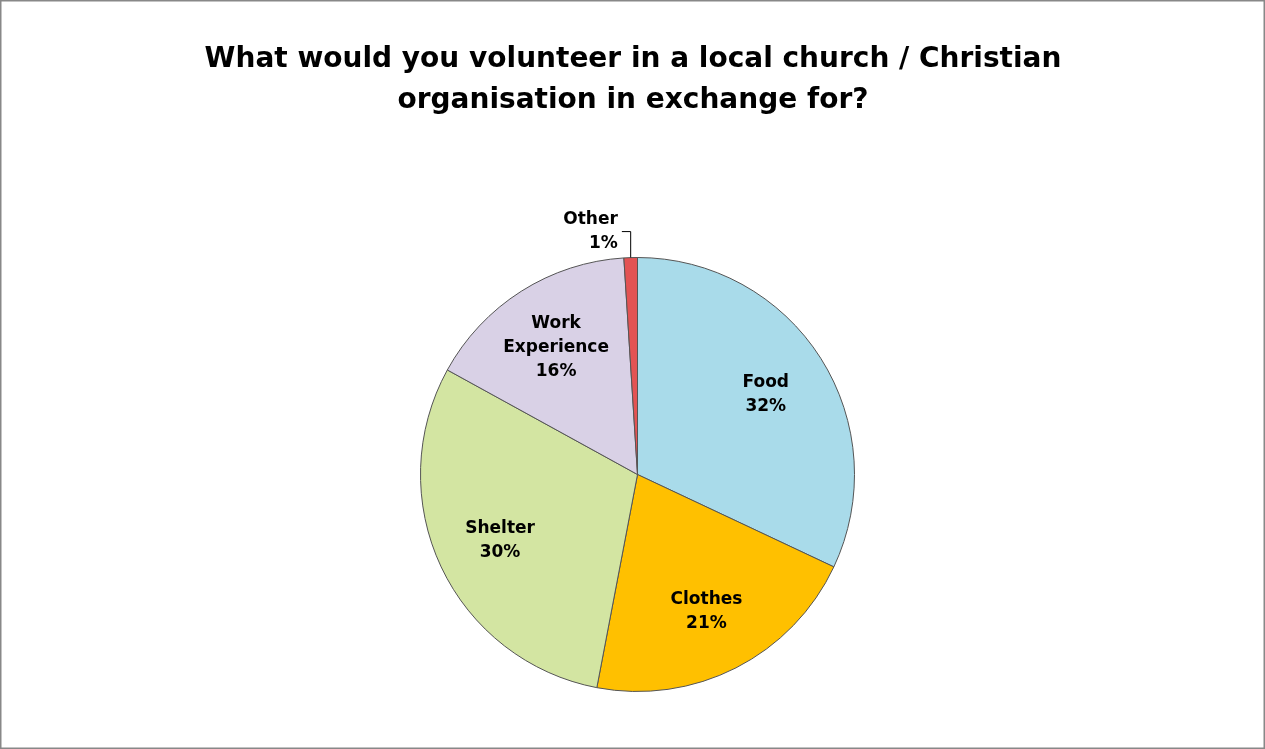 This screenshot has height=749, width=1265. What do you see at coordinates (591, 217) in the screenshot?
I see `slice-label: Other` at bounding box center [591, 217].